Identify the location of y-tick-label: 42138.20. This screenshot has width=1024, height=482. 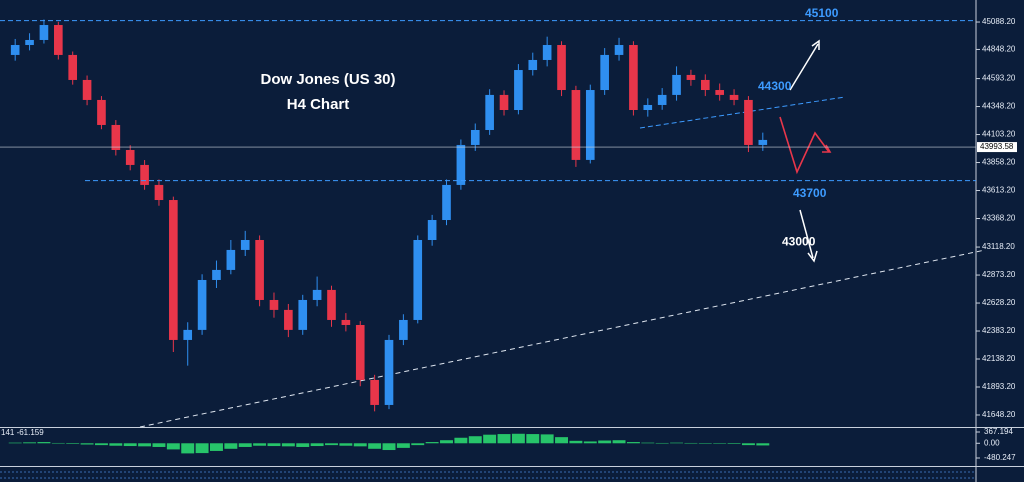
(999, 358).